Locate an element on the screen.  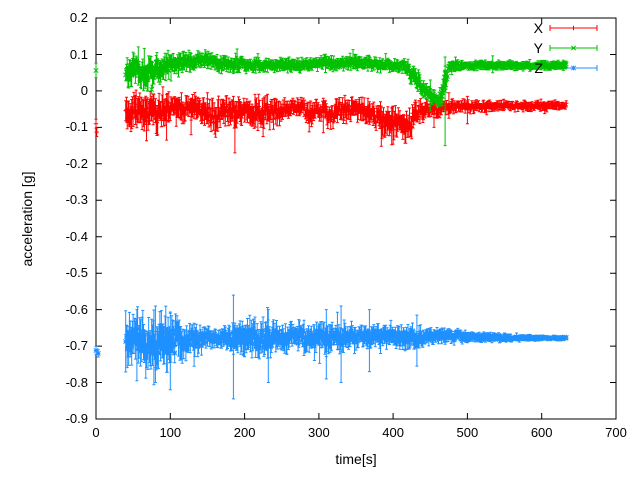
y-tick-label: -0.2 is located at coordinates (76, 163).